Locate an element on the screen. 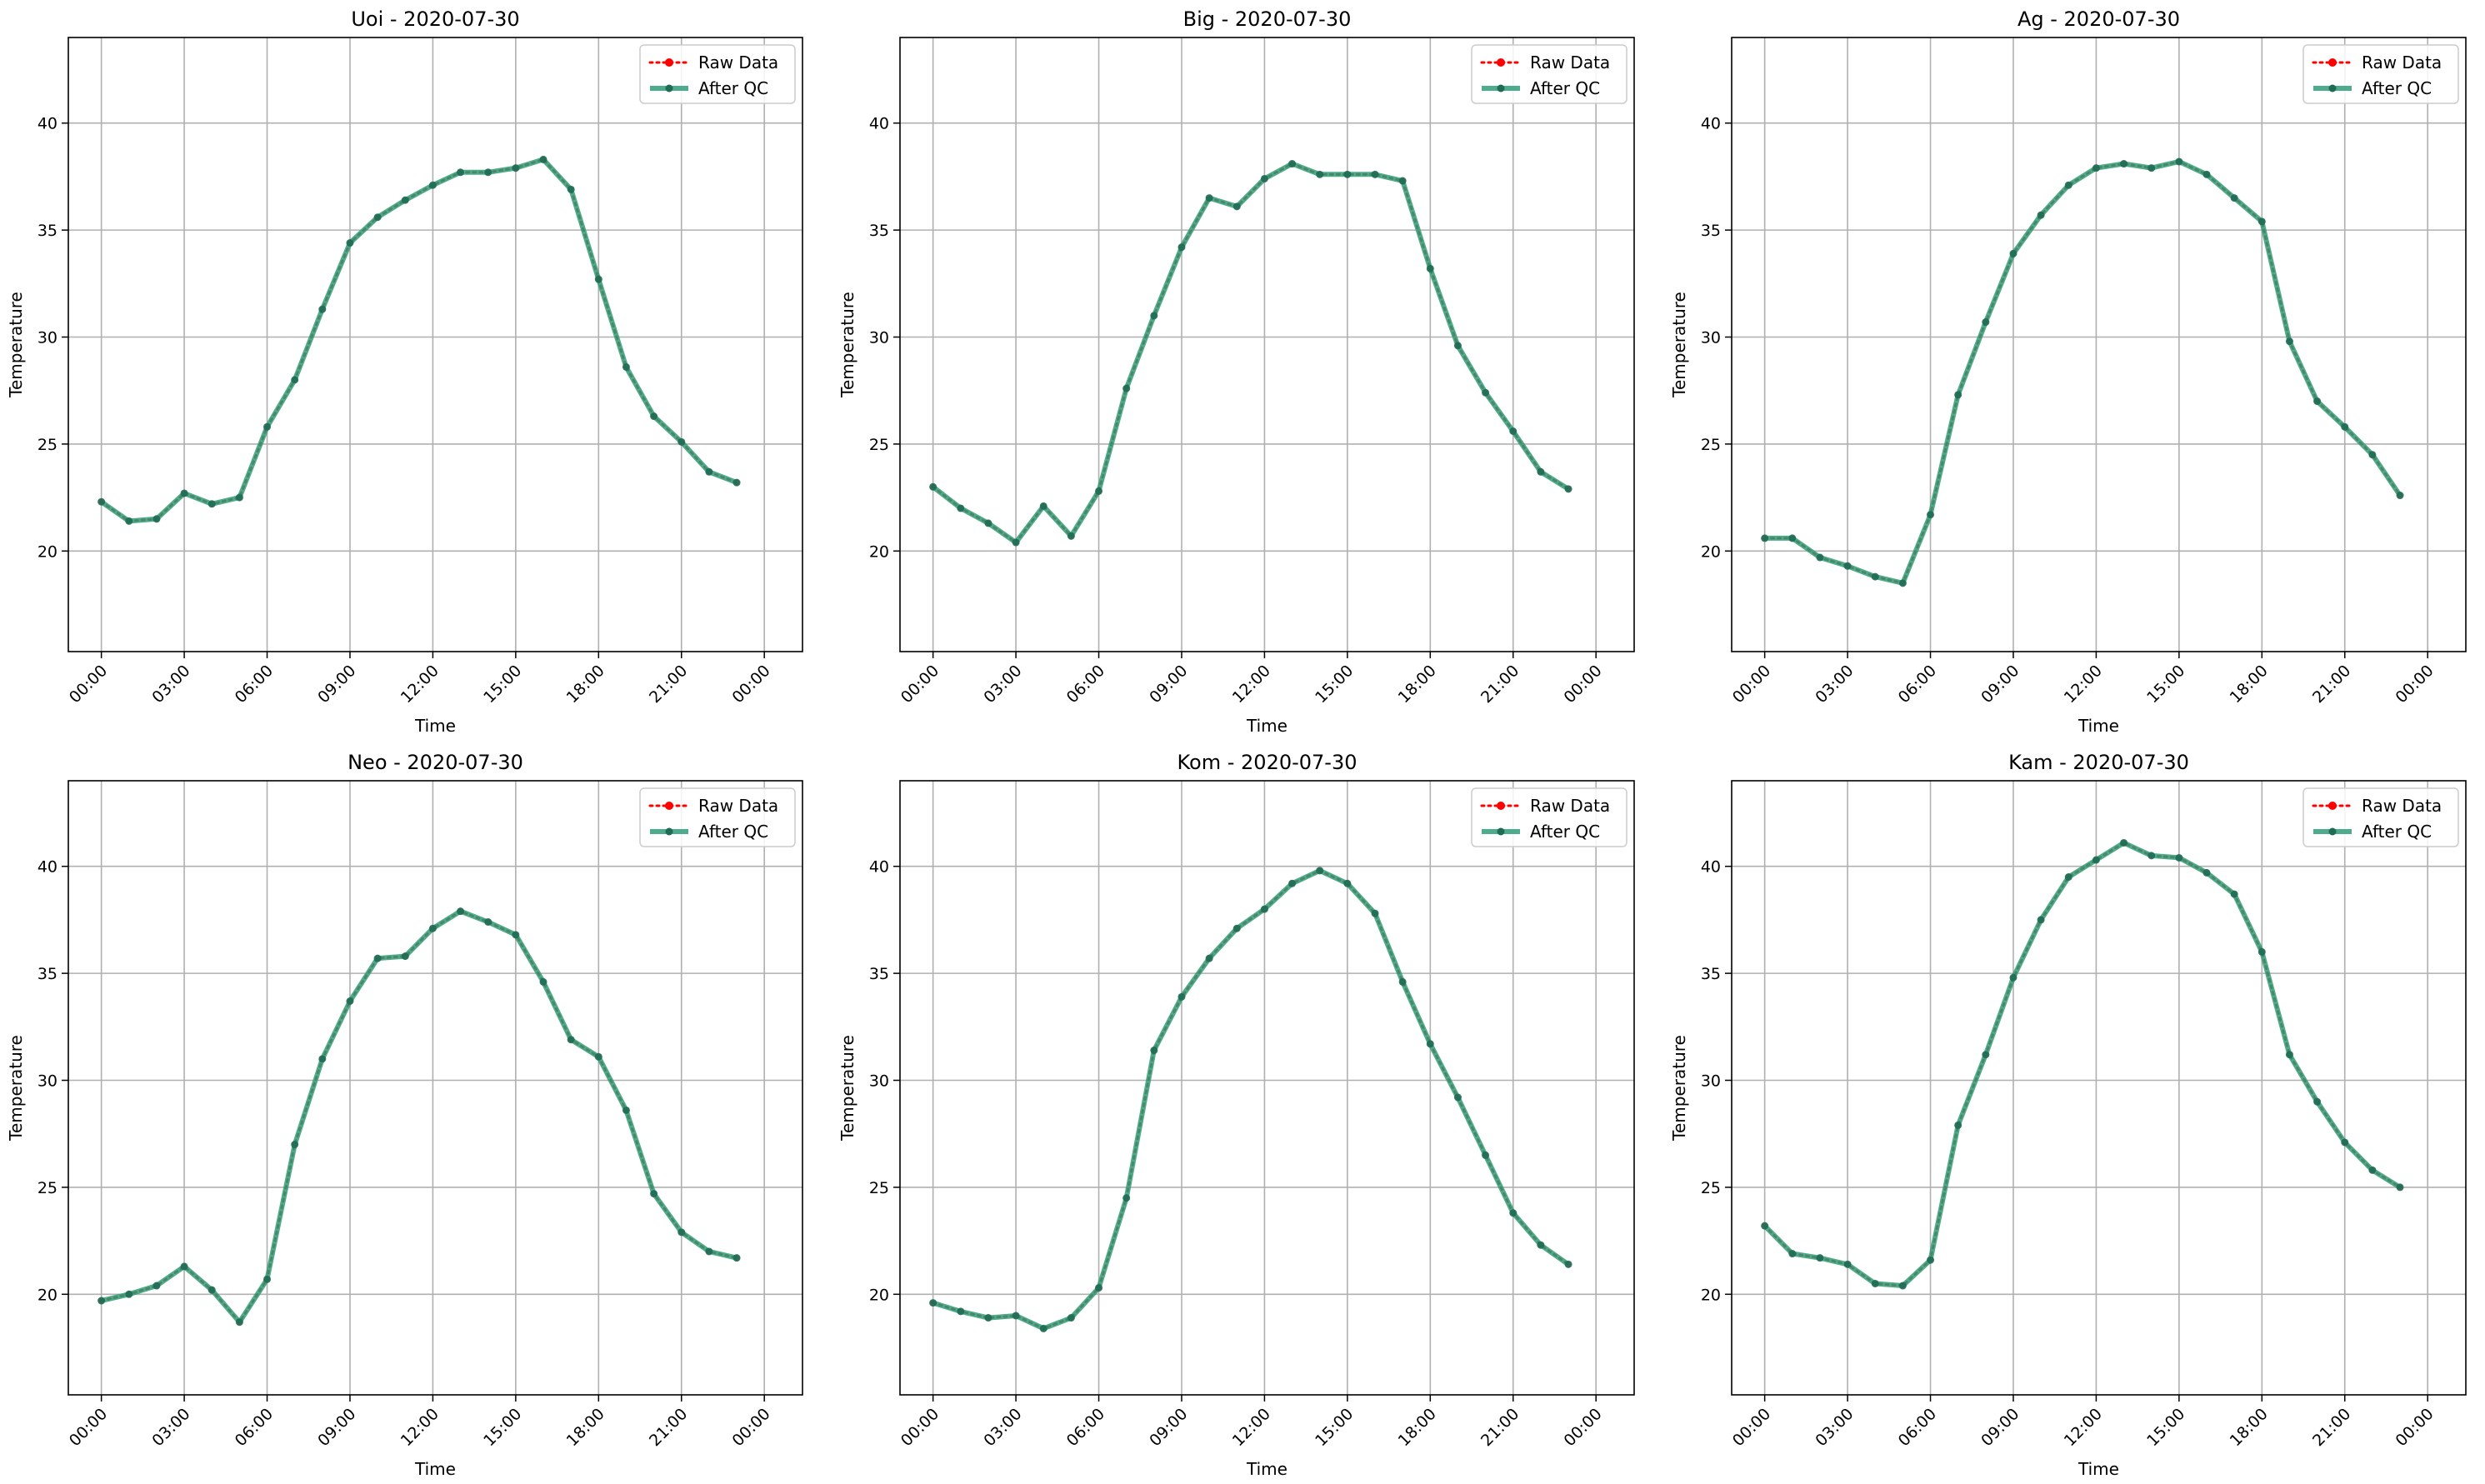  legend-marker-after-qc is located at coordinates (669, 88).